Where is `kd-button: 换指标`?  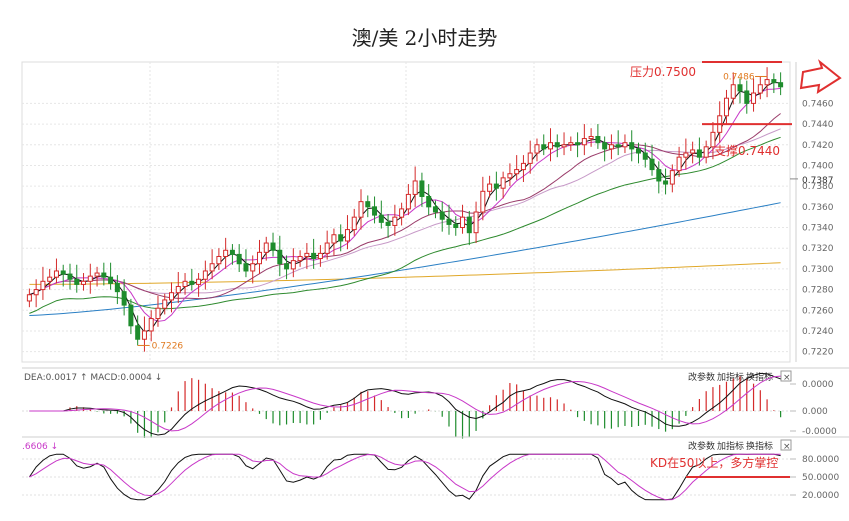 kd-button: 换指标 is located at coordinates (759, 446).